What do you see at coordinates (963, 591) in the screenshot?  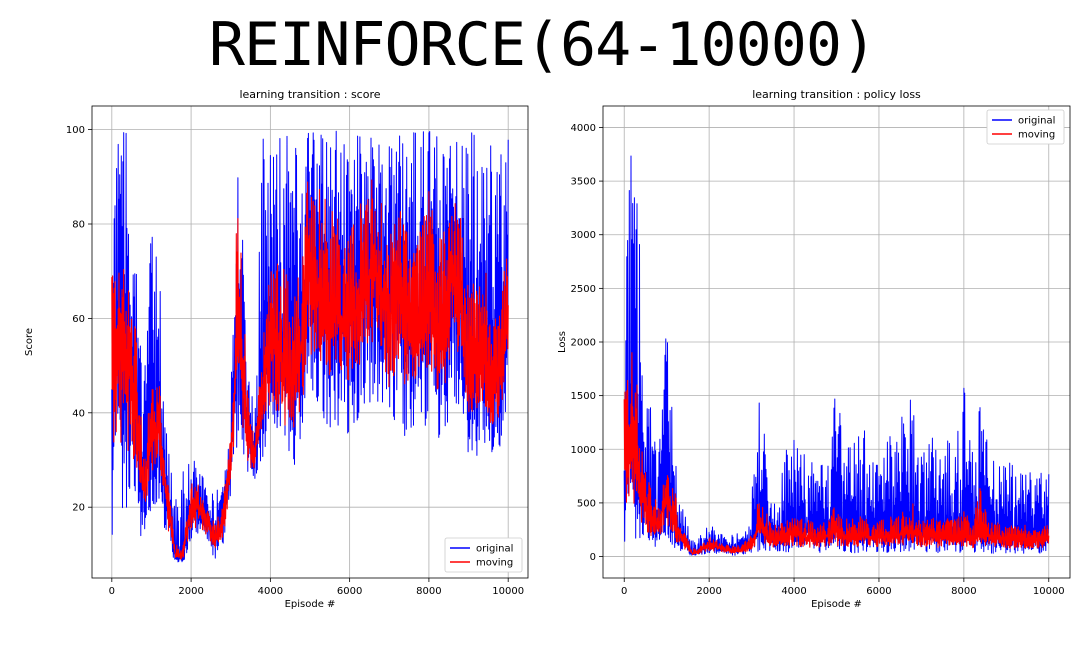 I see `policy-loss-xtick-label: 8000` at bounding box center [963, 591].